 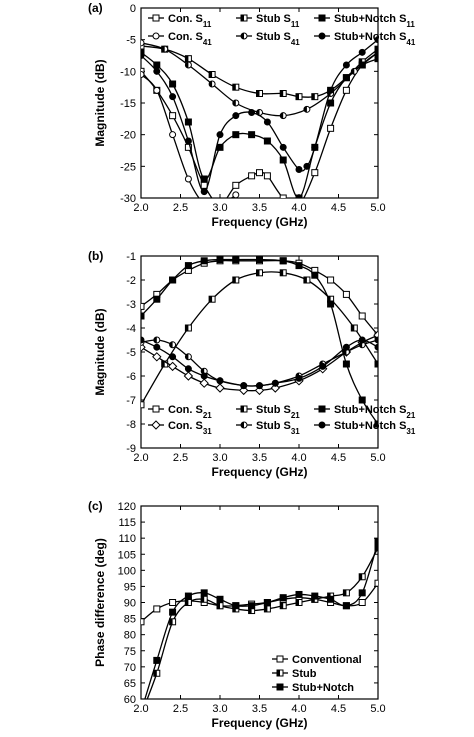 What do you see at coordinates (190, 412) in the screenshot?
I see `legend-entry: Con. S21` at bounding box center [190, 412].